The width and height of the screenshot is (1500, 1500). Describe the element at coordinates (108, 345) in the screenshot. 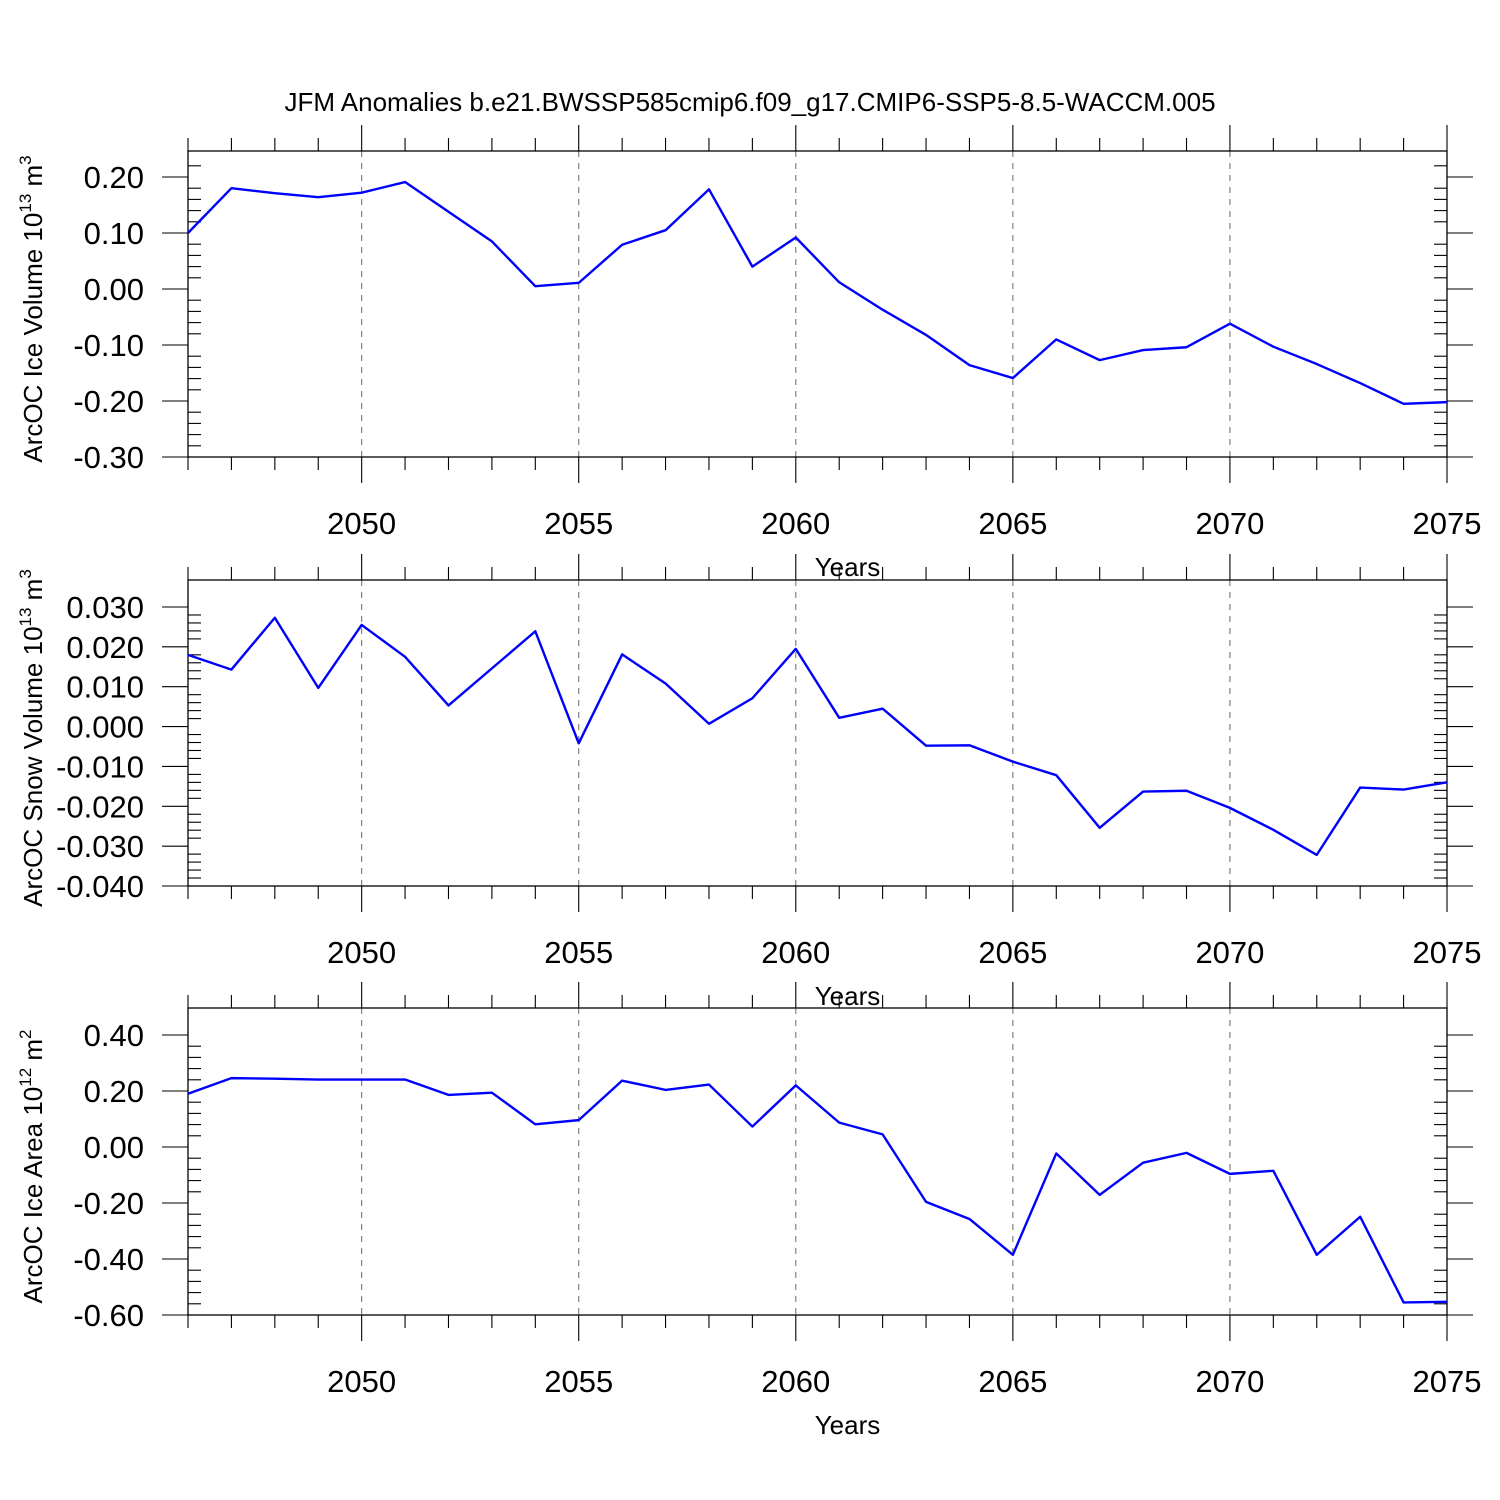

I see `y-tick-label: -0.10` at that location.